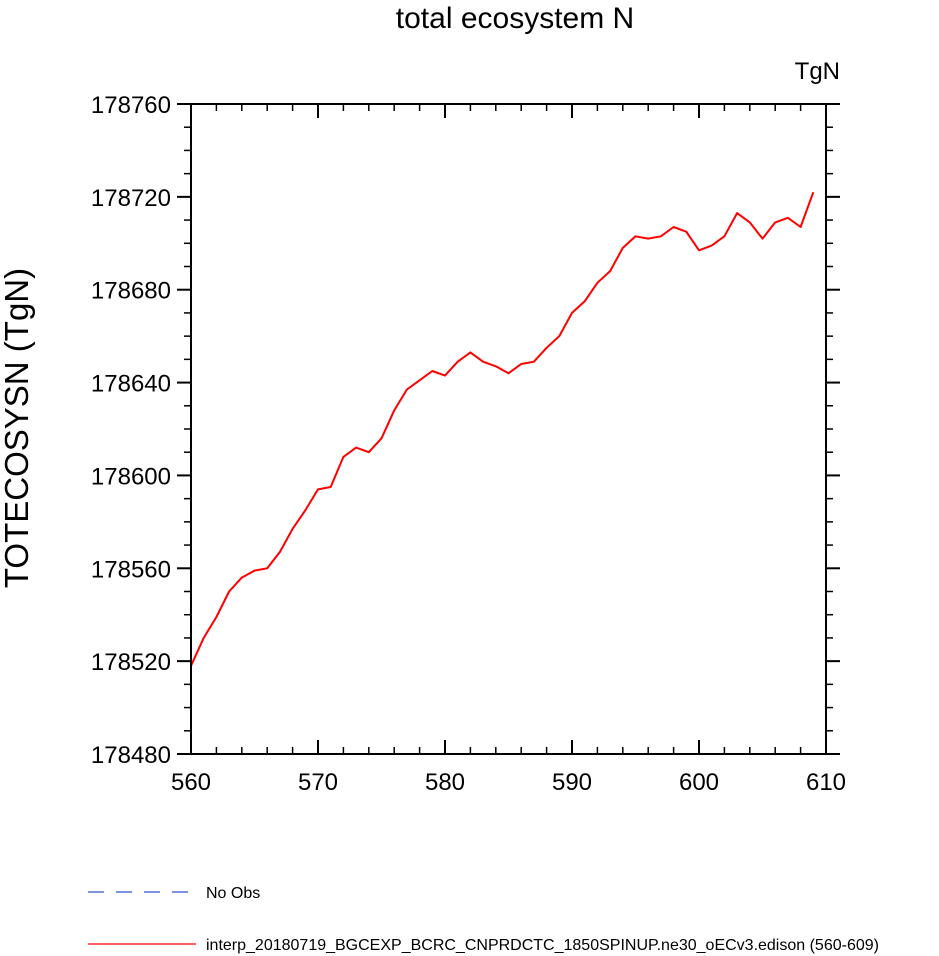 This screenshot has height=956, width=939. I want to click on x-tick-label: 560, so click(191, 782).